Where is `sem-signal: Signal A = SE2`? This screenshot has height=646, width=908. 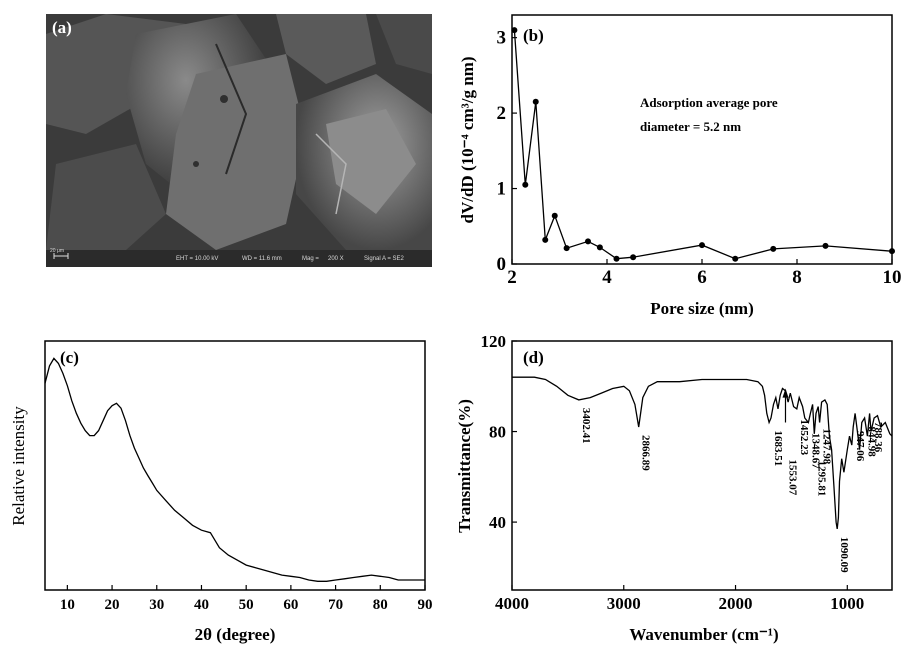
sem-signal: Signal A = SE2 is located at coordinates (384, 259).